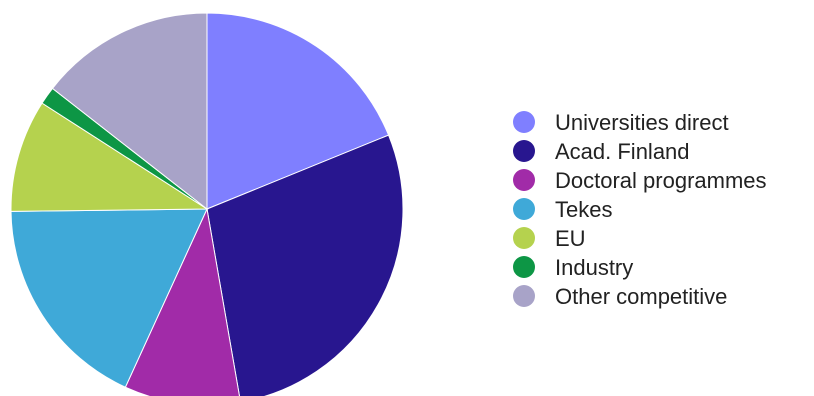  Describe the element at coordinates (594, 267) in the screenshot. I see `legend-label: Industry` at that location.